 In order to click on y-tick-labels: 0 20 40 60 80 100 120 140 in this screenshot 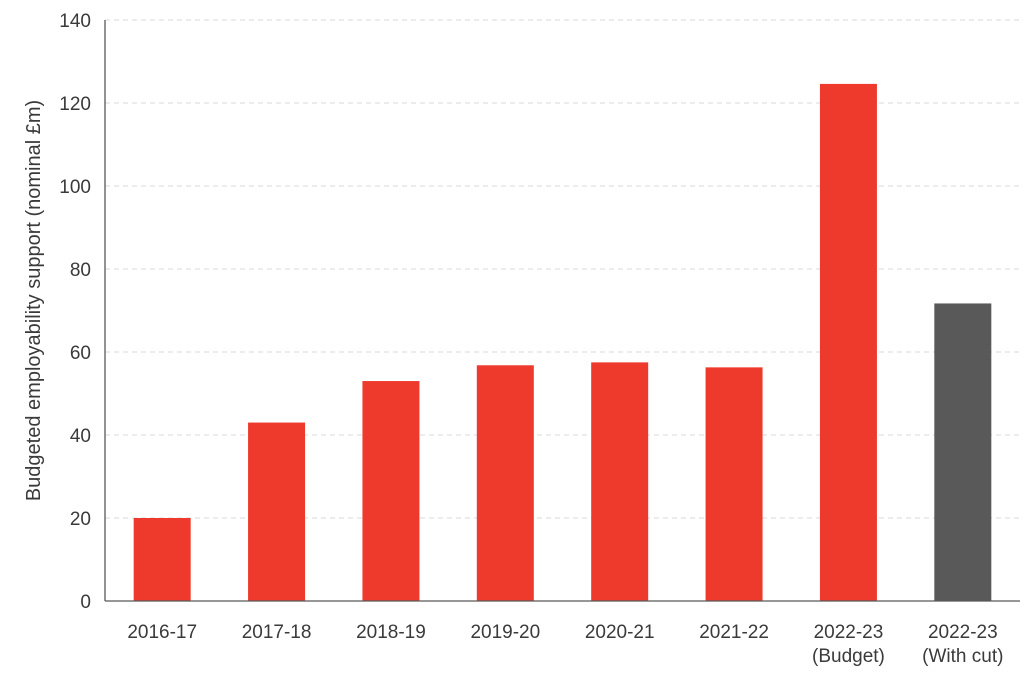, I will do `click(75, 312)`.